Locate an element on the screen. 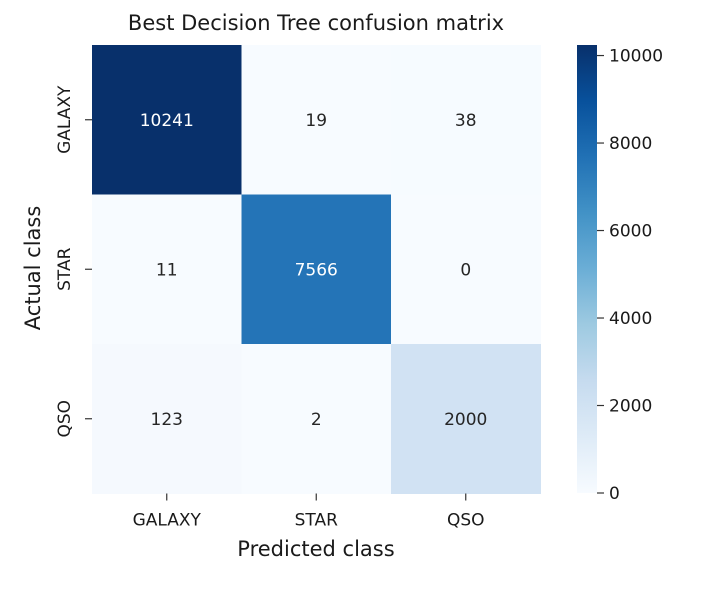  x-tick-label: QSO is located at coordinates (466, 521).